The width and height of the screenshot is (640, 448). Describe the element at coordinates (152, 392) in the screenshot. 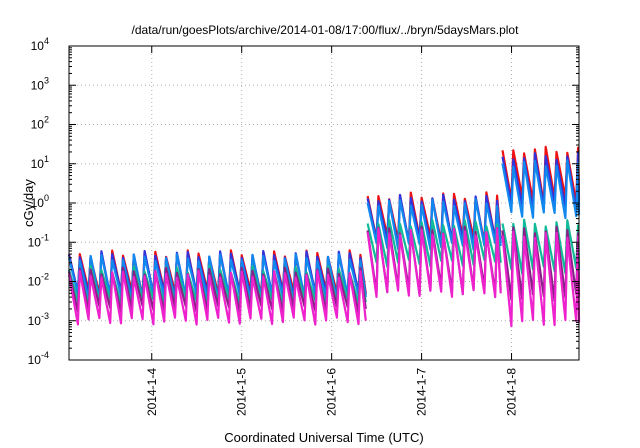

I see `x-tick-label: 2014-1-4` at that location.